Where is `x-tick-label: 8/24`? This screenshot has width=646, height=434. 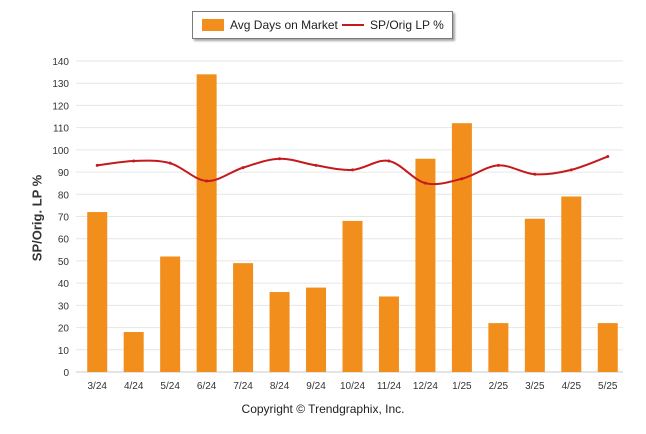
x-tick-label: 8/24 is located at coordinates (280, 386).